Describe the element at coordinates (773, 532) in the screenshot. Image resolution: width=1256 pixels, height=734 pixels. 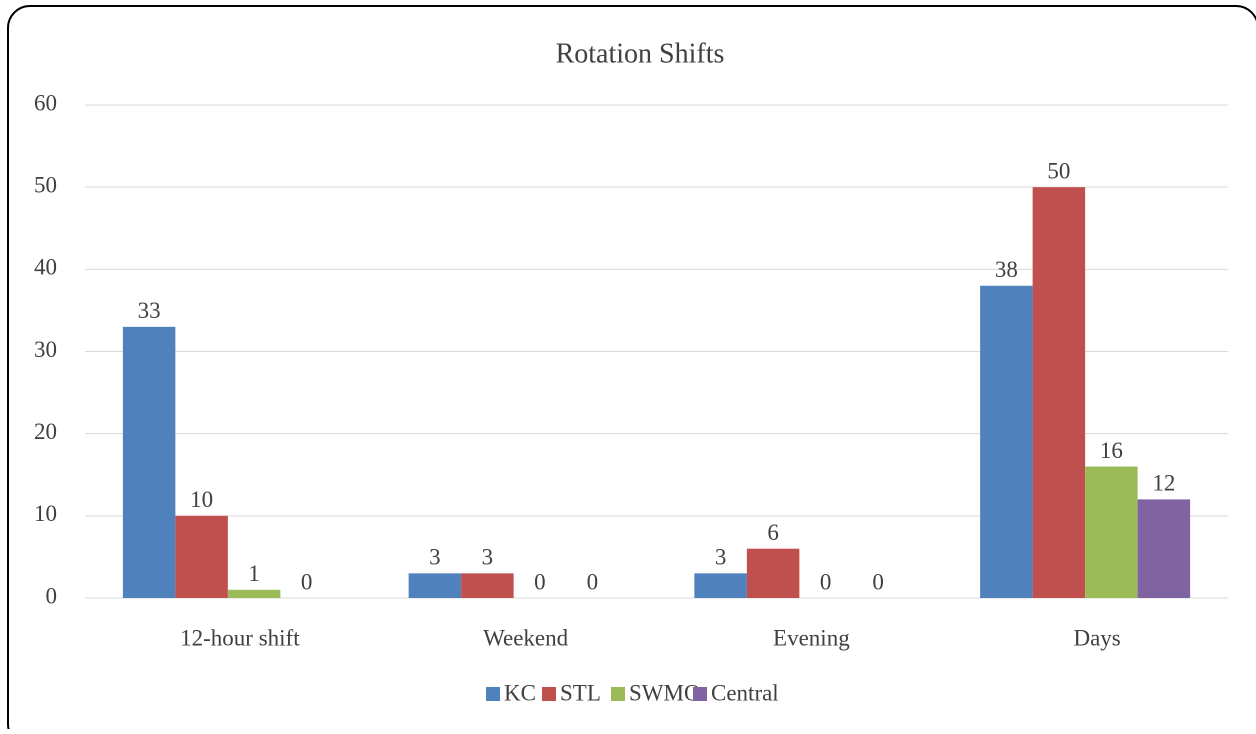
I see `data-label: 6` at that location.